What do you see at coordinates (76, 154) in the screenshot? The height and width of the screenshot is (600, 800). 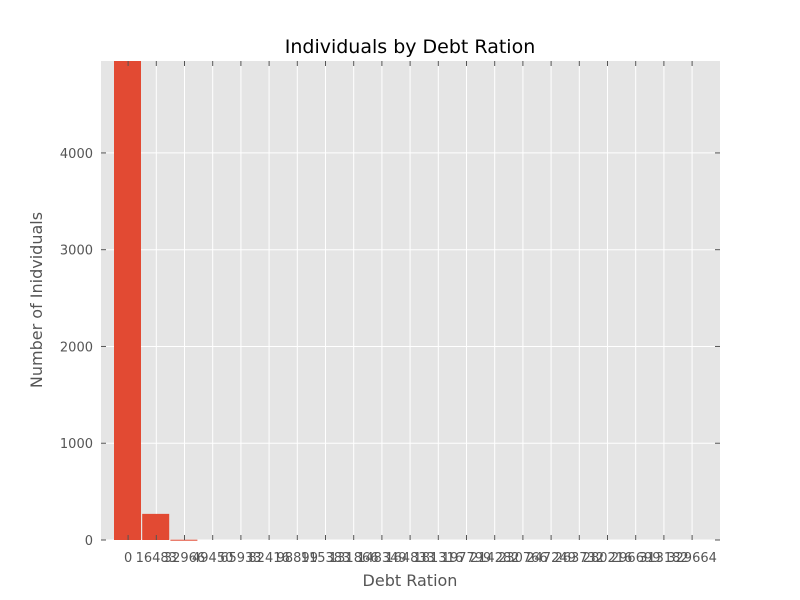 I see `y-tick-label: 4000` at bounding box center [76, 154].